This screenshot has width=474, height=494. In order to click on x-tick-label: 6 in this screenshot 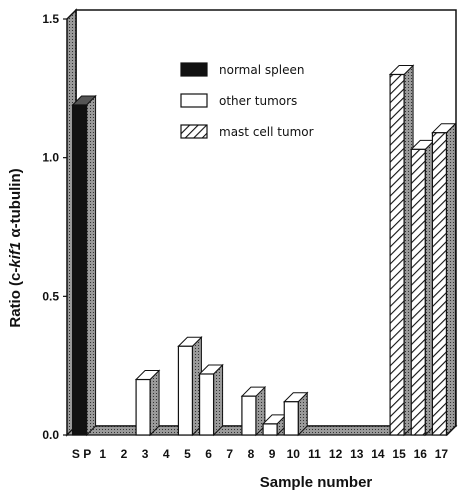, I will do `click(208, 454)`.